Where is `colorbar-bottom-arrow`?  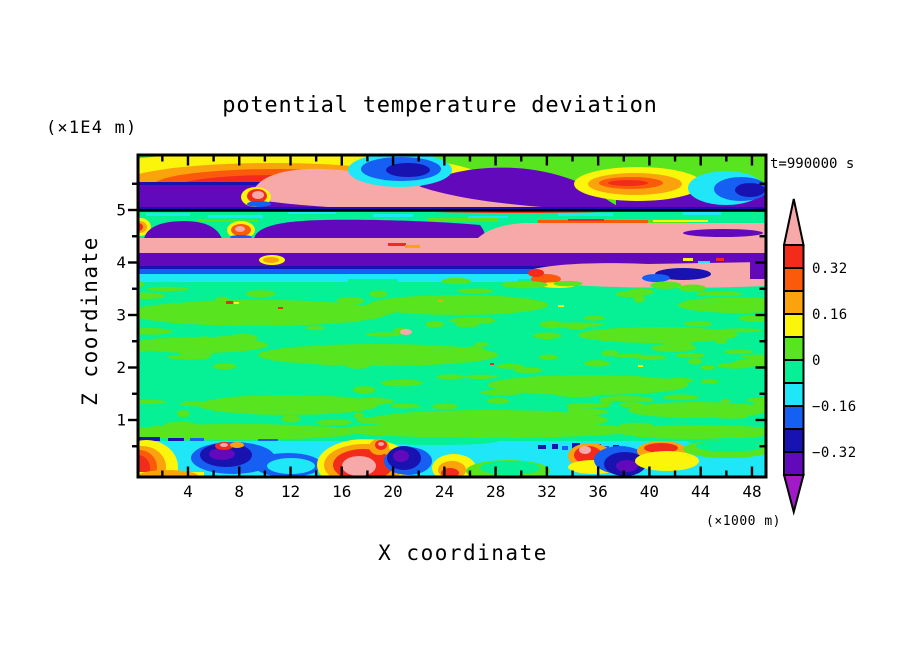
colorbar-bottom-arrow is located at coordinates (793, 495).